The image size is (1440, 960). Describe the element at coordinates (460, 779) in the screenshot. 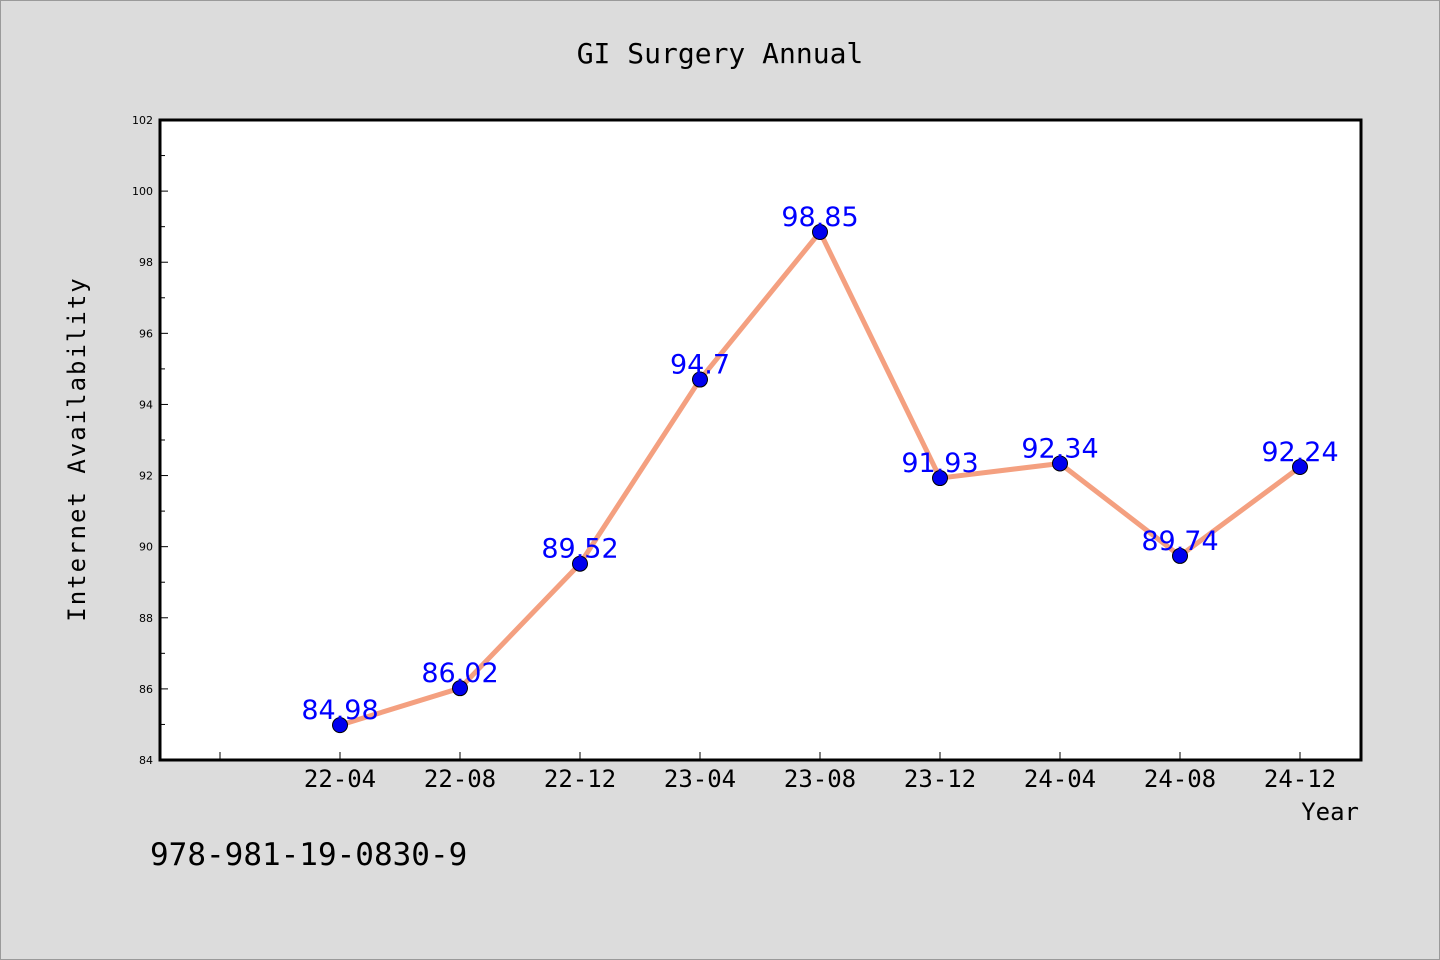

I see `x-tick-label: 22-08` at that location.